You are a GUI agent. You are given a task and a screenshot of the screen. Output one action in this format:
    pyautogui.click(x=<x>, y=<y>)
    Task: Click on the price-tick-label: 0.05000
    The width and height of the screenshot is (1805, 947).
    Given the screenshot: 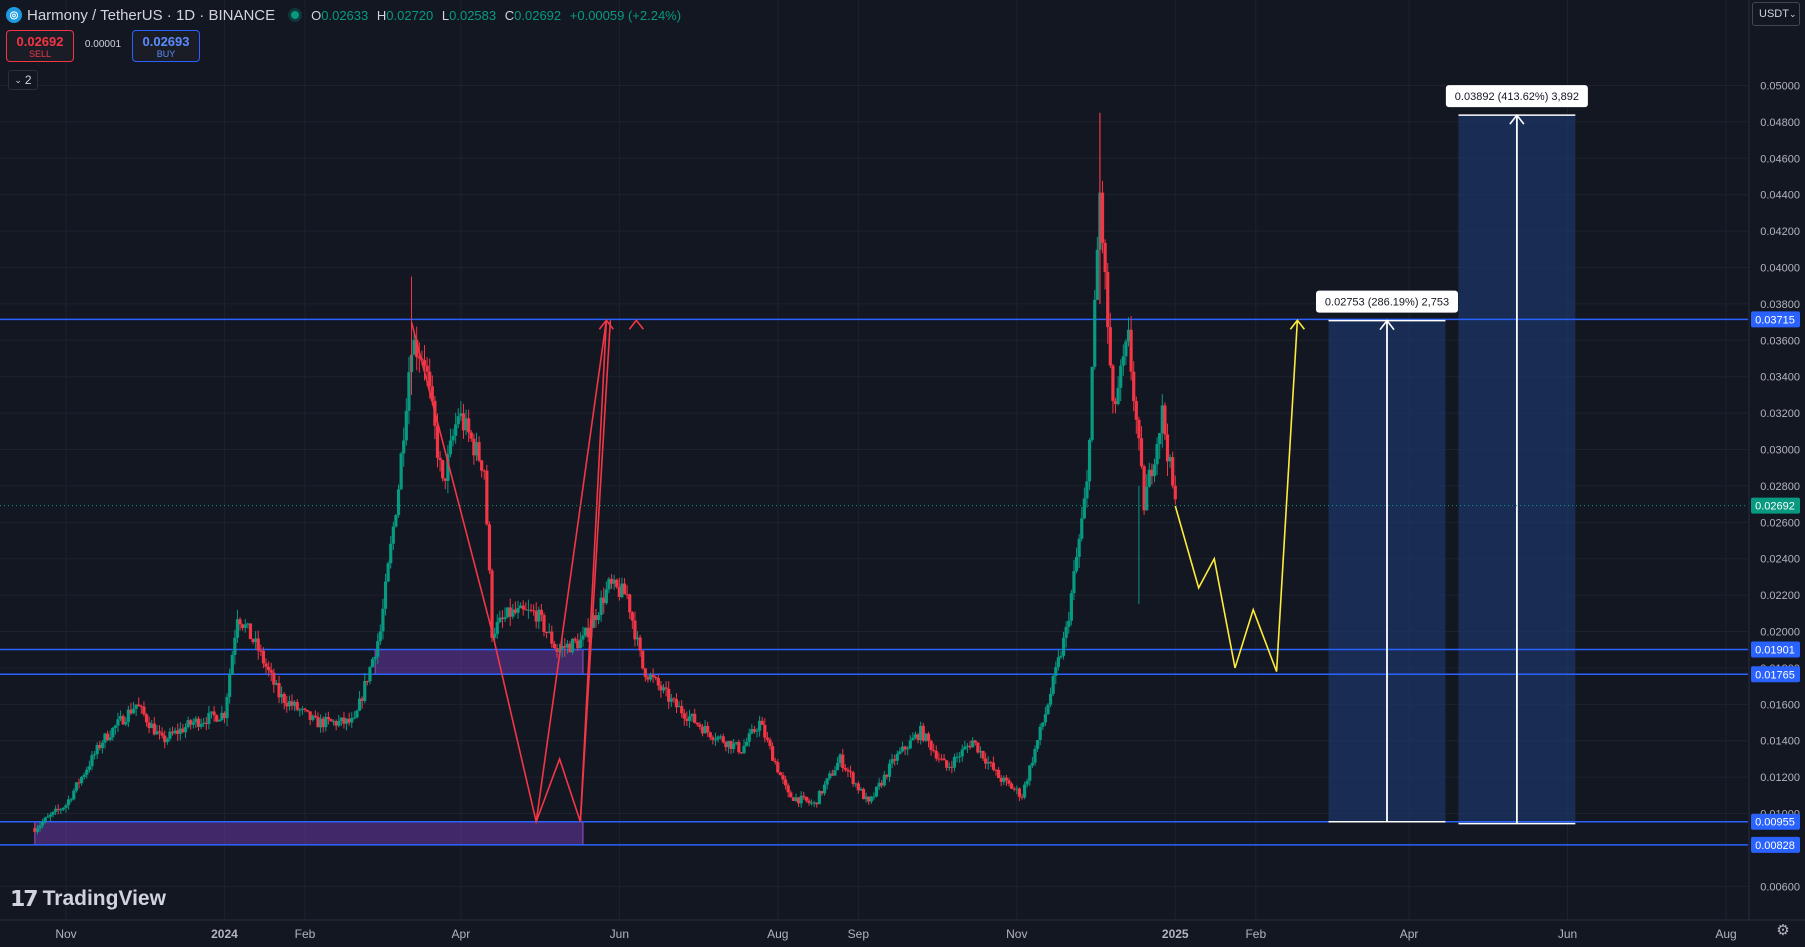 What is the action you would take?
    pyautogui.click(x=1780, y=86)
    